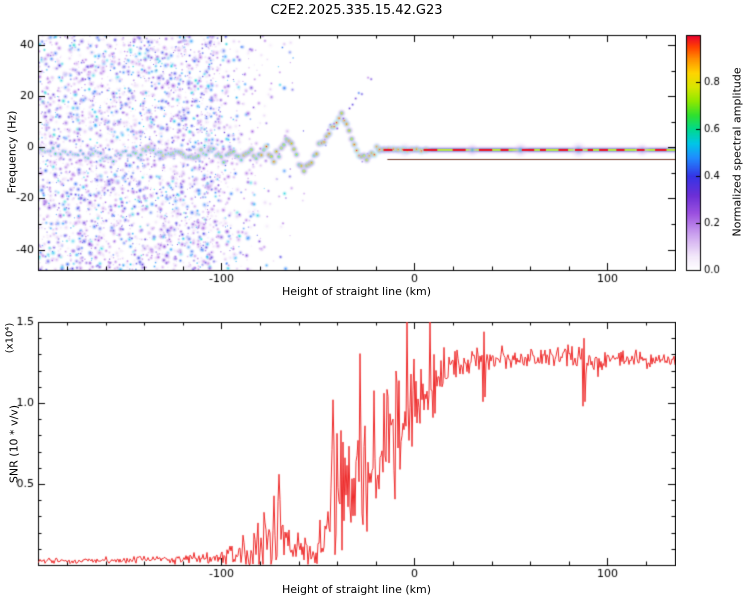  Describe the element at coordinates (737, 152) in the screenshot. I see `colorbar-label: Normalized spectral amplitude` at that location.